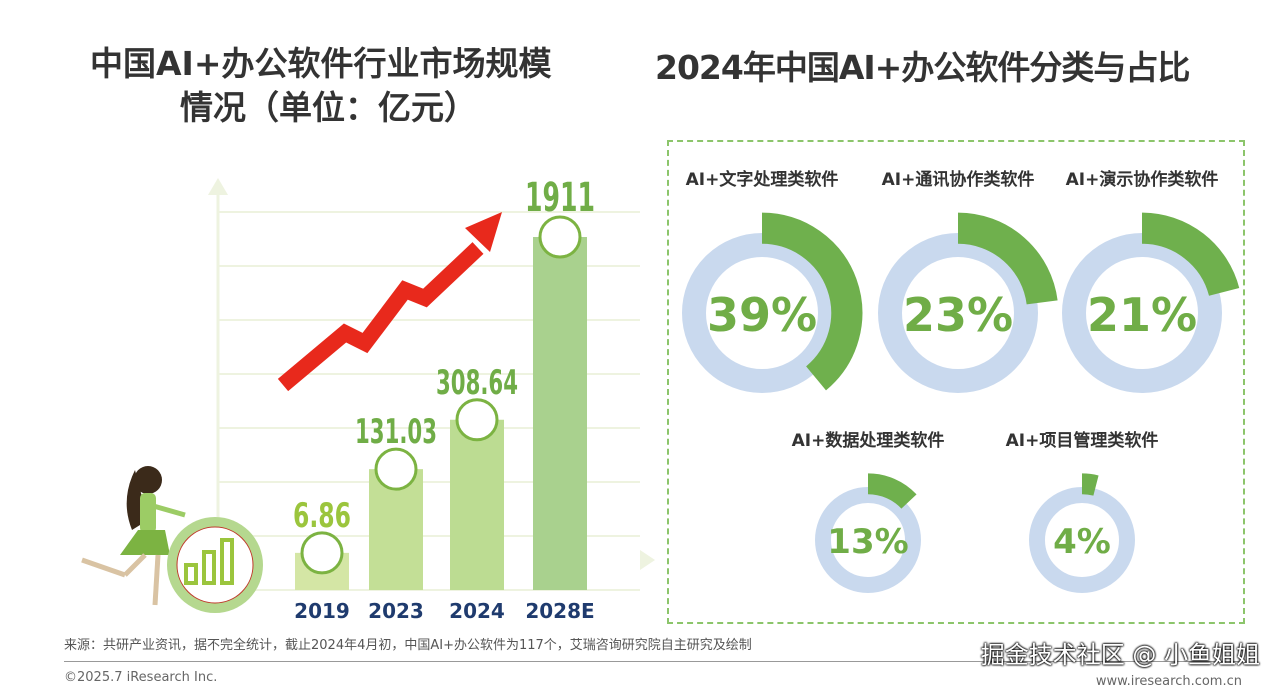  I want to click on y-axis-arrow, so click(218, 186).